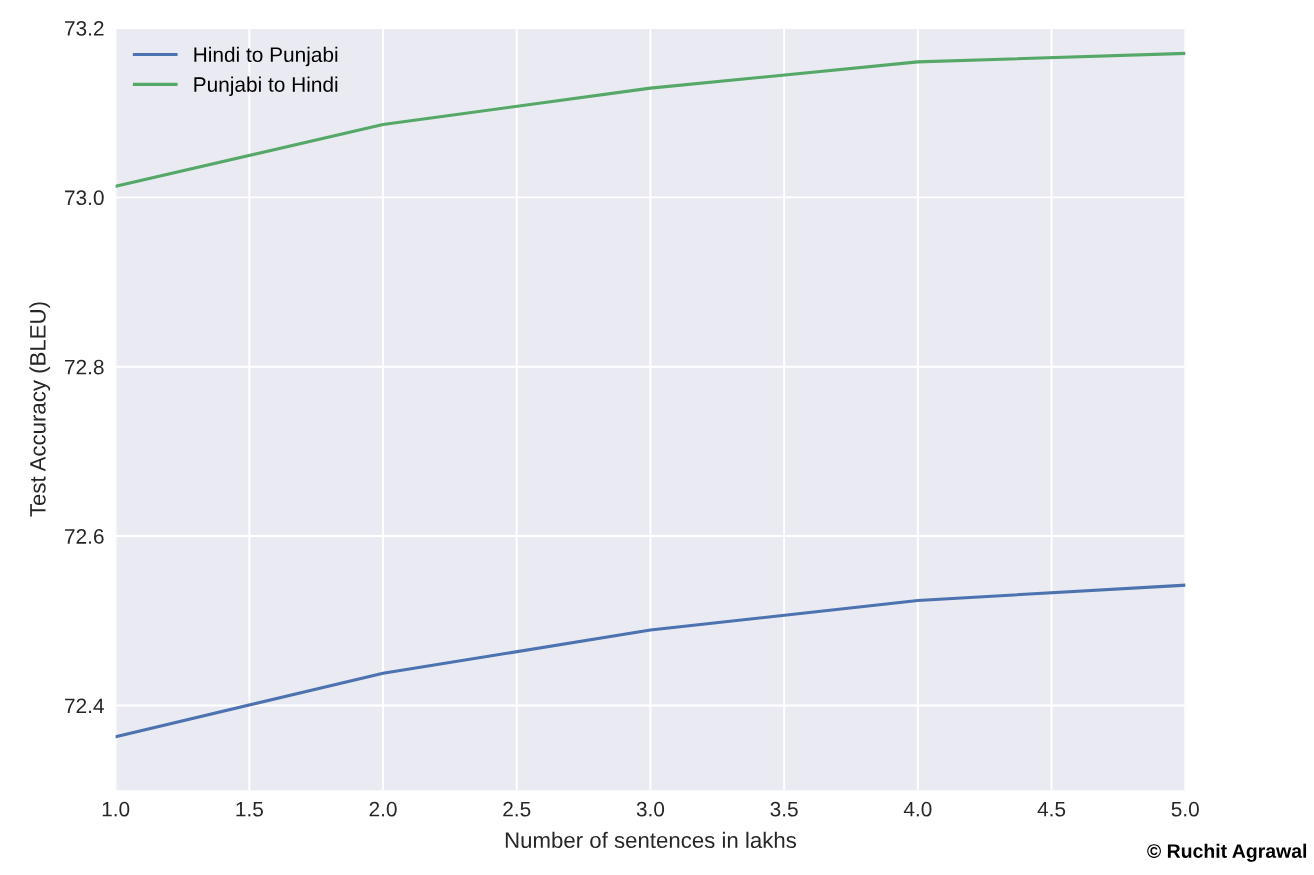  What do you see at coordinates (1051, 809) in the screenshot?
I see `x-tick-label: 4.5` at bounding box center [1051, 809].